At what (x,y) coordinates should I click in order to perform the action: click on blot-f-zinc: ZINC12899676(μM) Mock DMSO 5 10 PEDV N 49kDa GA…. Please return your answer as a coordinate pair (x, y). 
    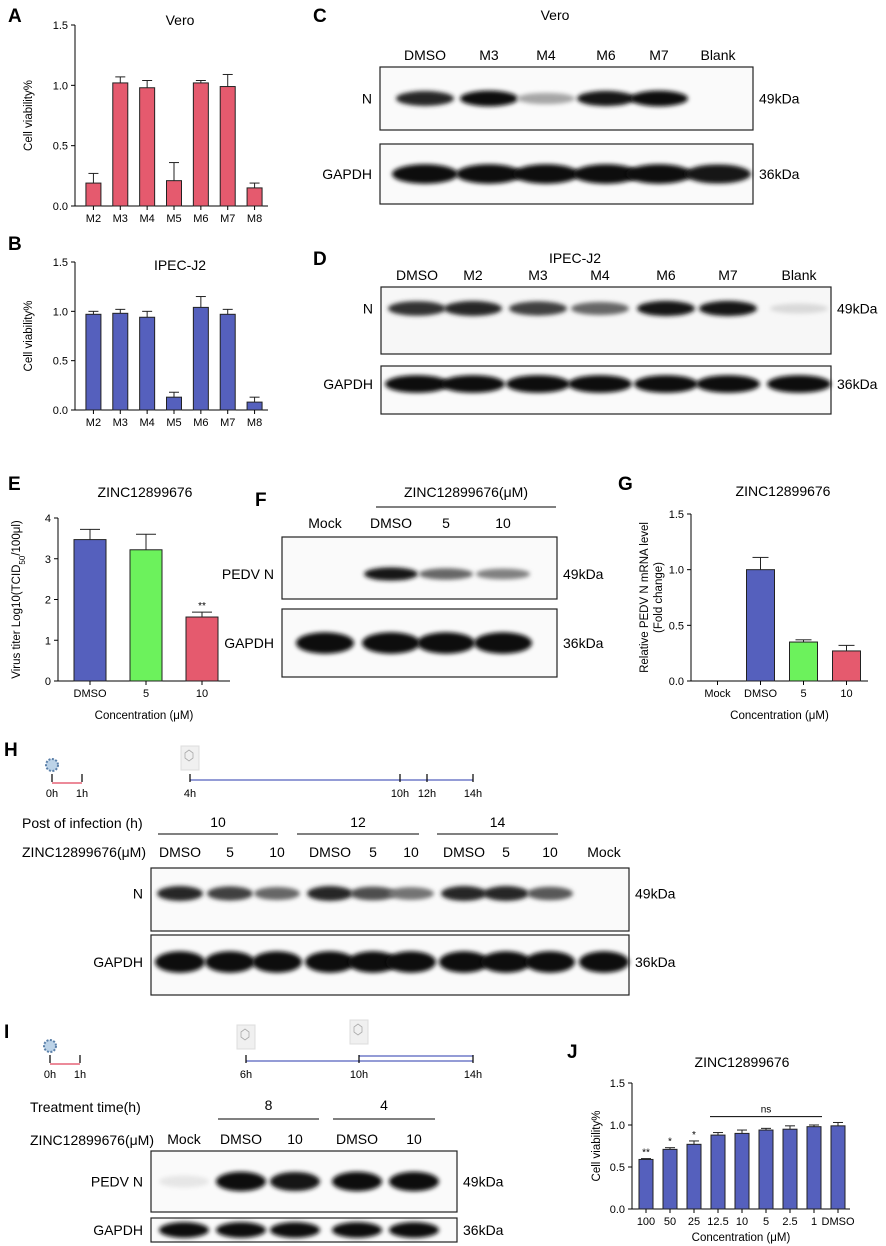
    Looking at the image, I should click on (413, 581).